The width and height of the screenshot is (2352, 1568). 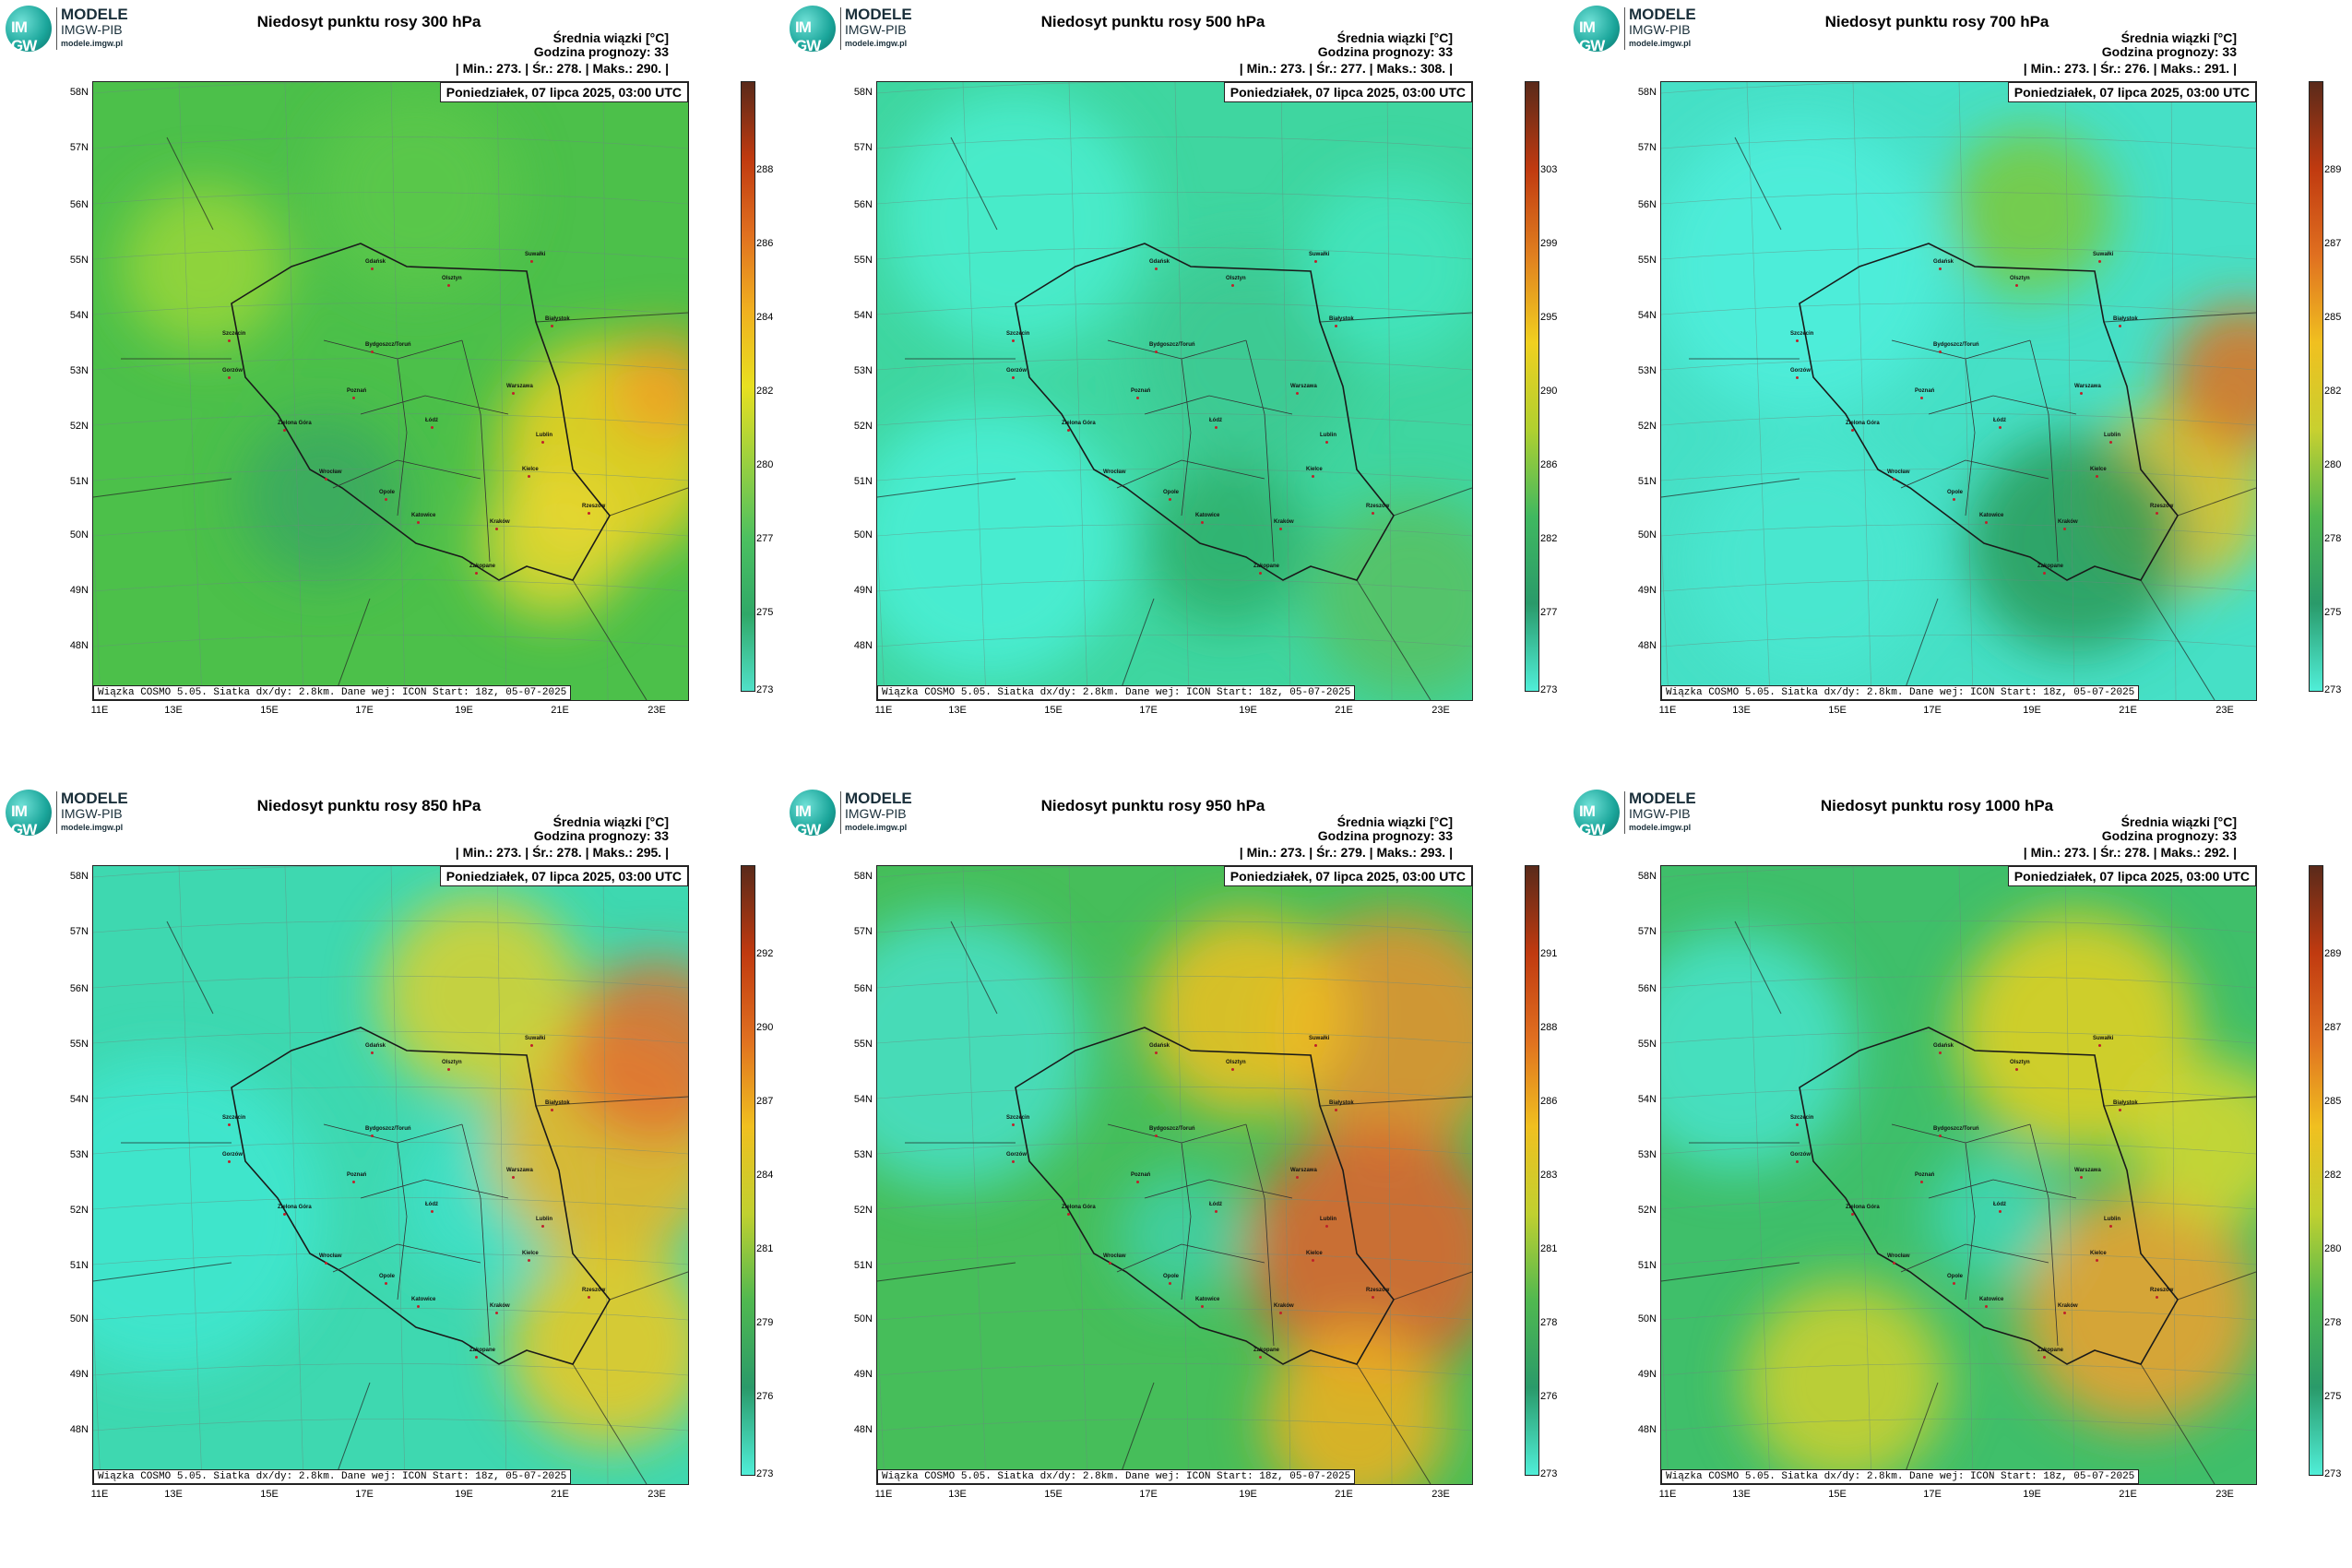 I want to click on imgw-logo: IM GW MODELE IMGW-PIB modele.imgw.pl, so click(x=863, y=30).